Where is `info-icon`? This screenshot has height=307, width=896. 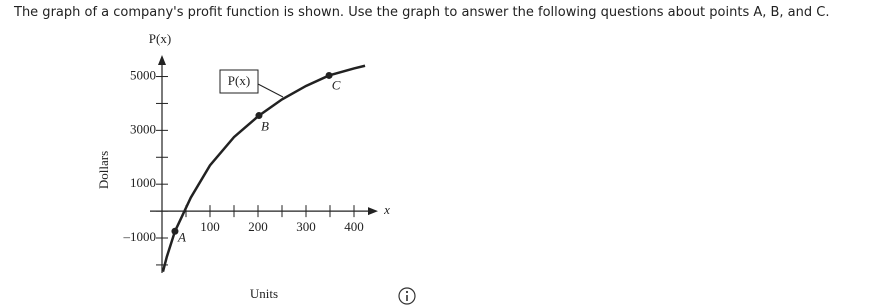
info-icon is located at coordinates (407, 296).